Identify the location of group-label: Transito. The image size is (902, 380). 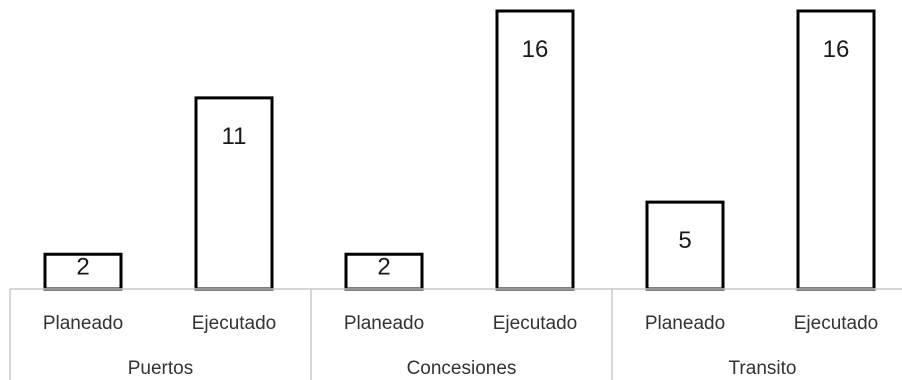
(763, 368).